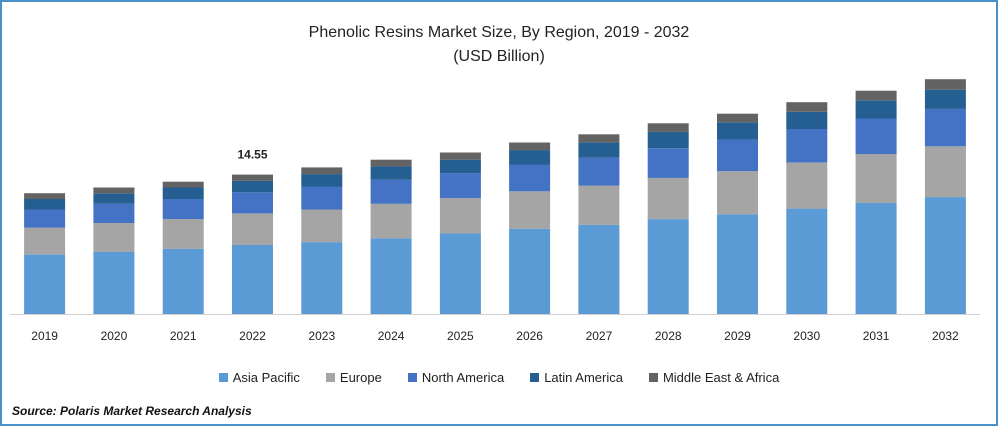  Describe the element at coordinates (391, 336) in the screenshot. I see `x-tick-label-2024: 2024` at that location.